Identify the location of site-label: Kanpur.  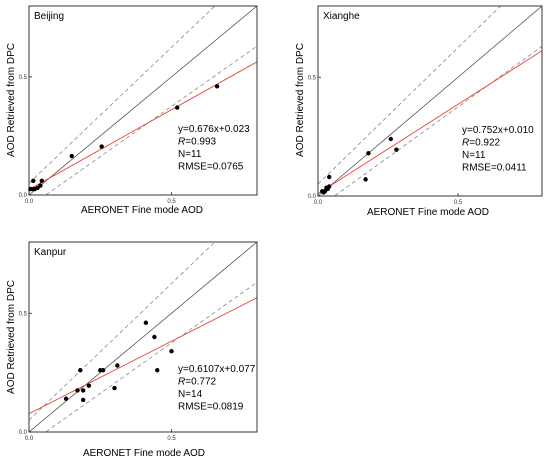
(50, 252).